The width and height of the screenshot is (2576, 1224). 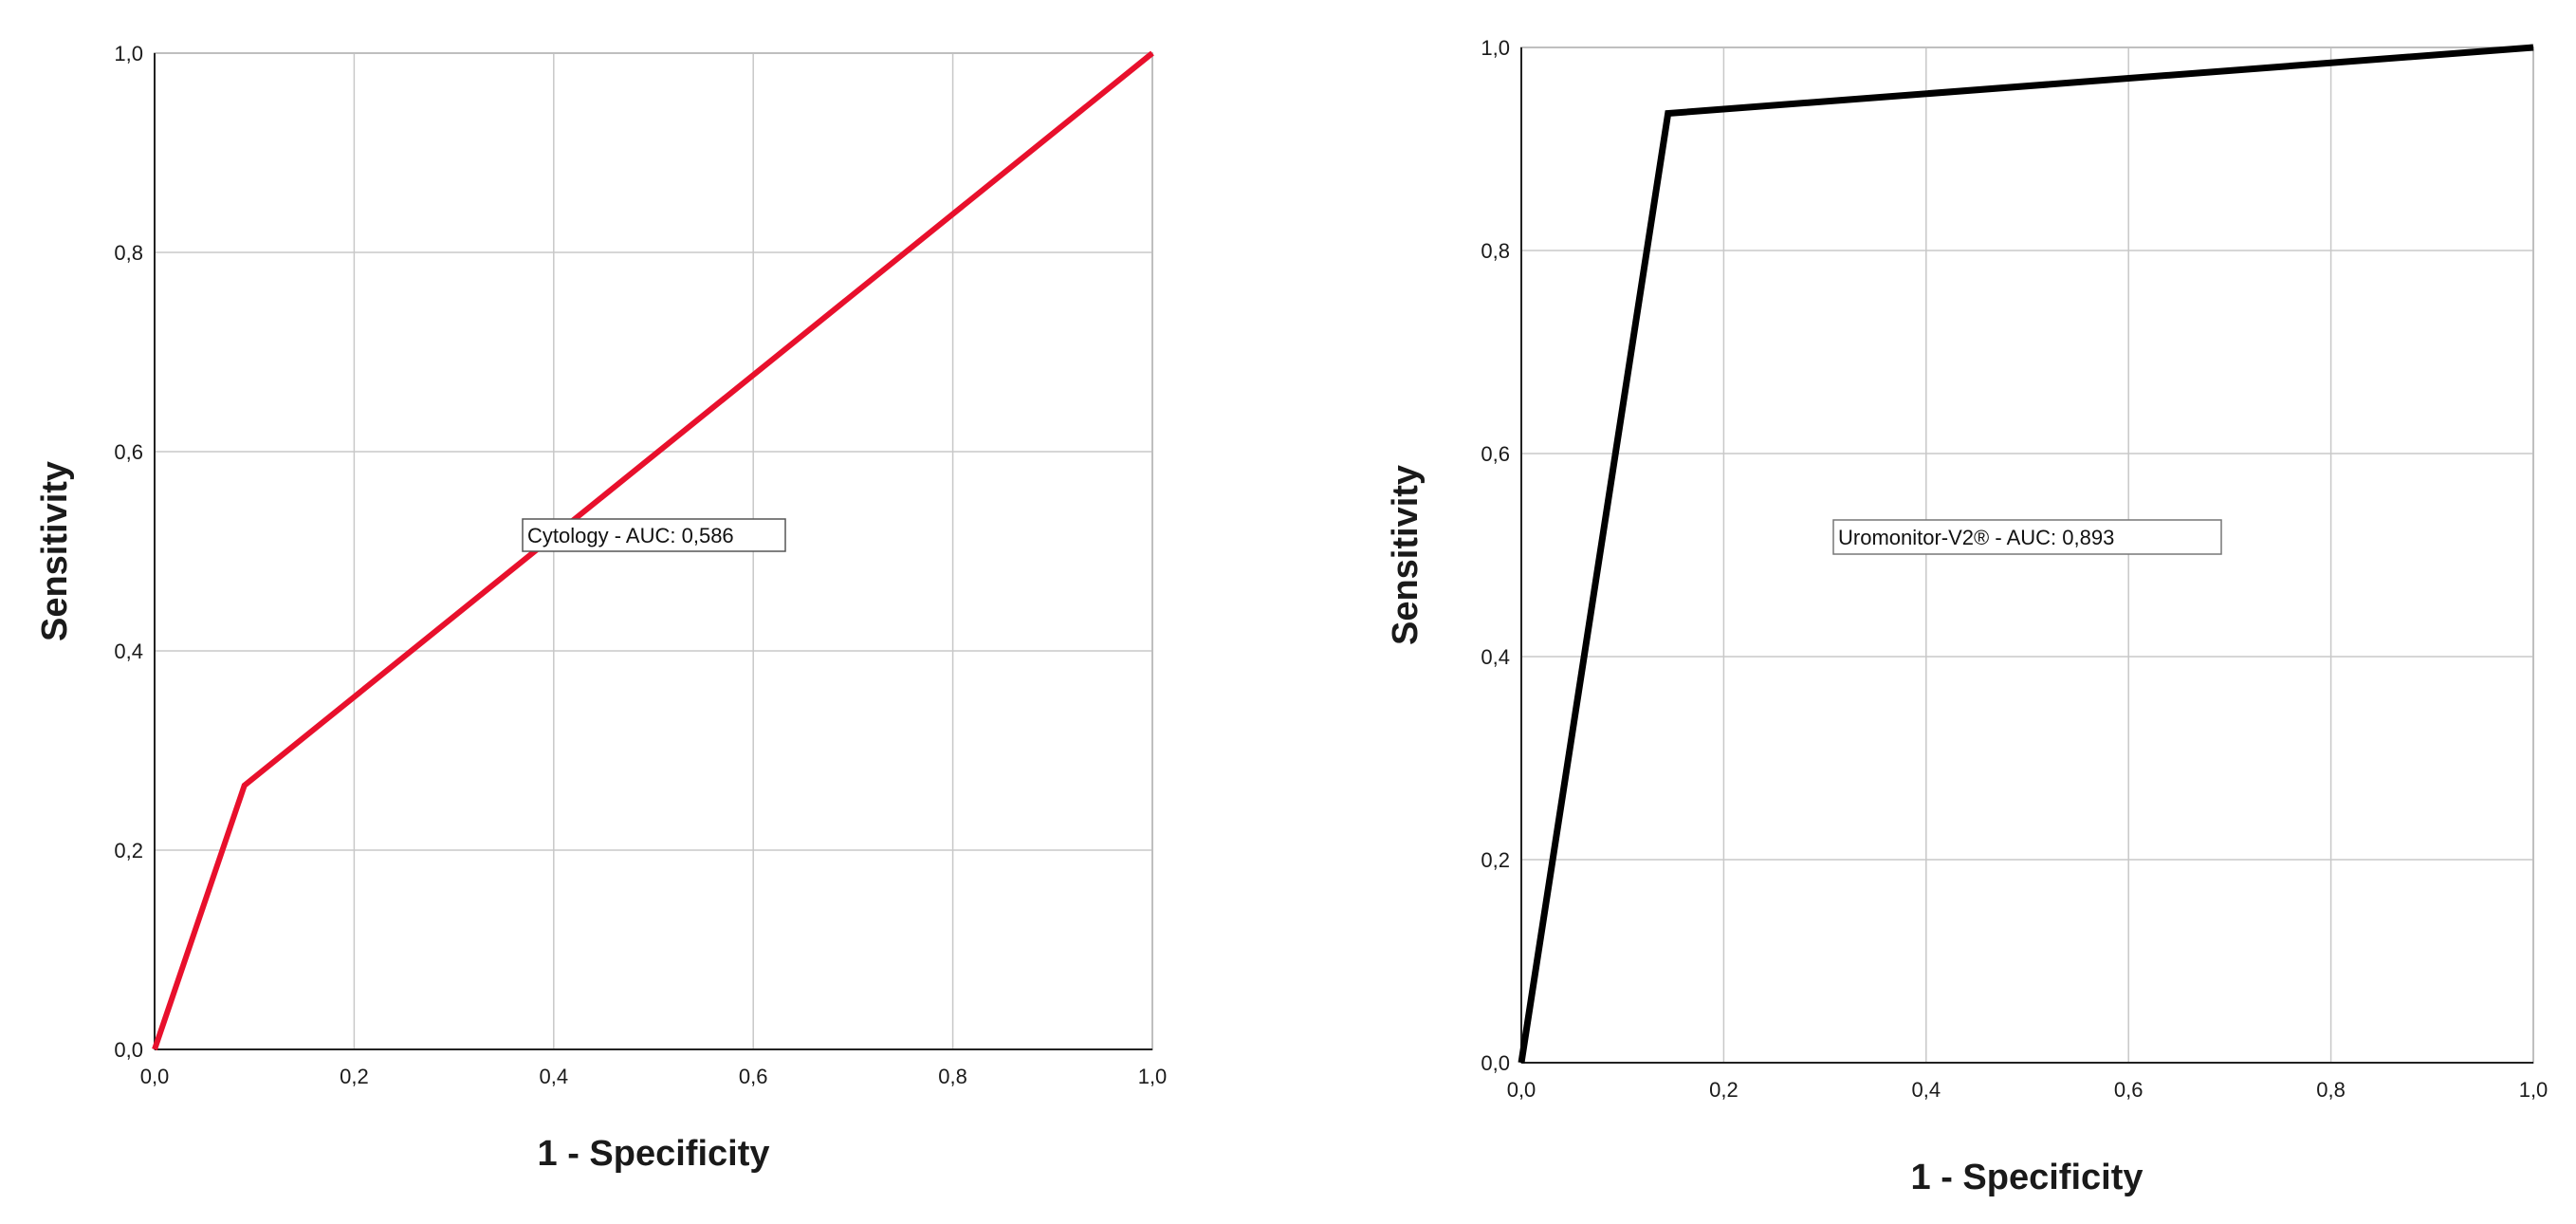 I want to click on uromonitor-annotation-box, so click(x=2027, y=537).